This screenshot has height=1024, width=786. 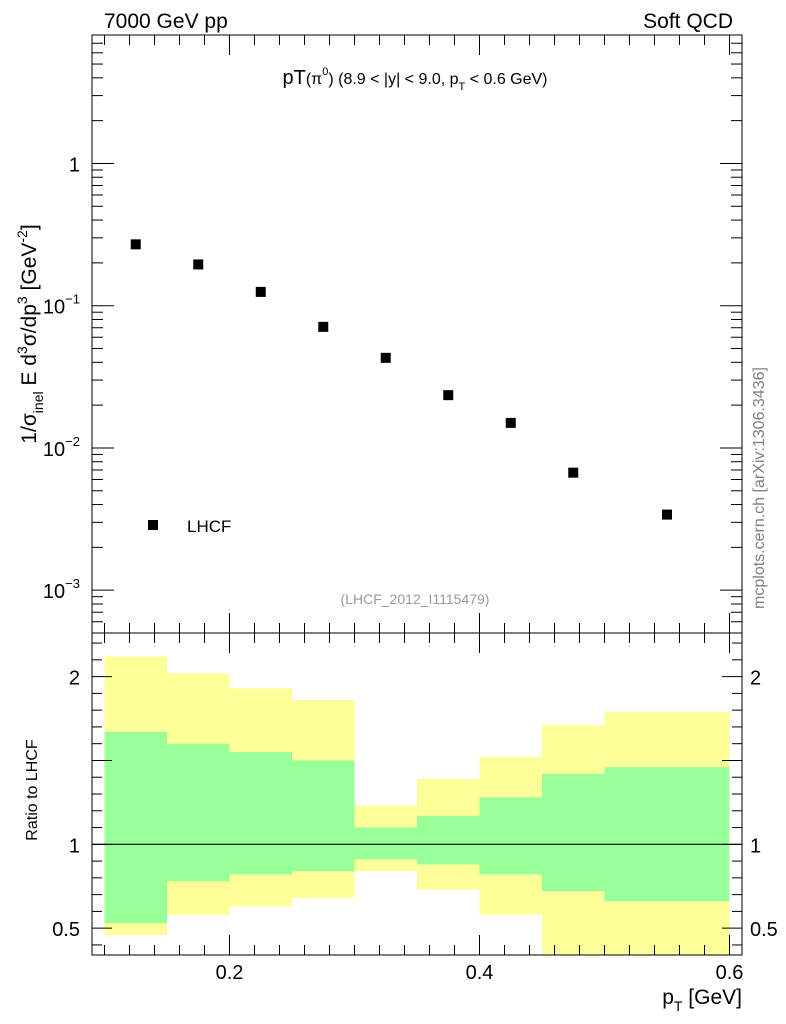 I want to click on y-tick-label: 10⁻¹, so click(x=61, y=305).